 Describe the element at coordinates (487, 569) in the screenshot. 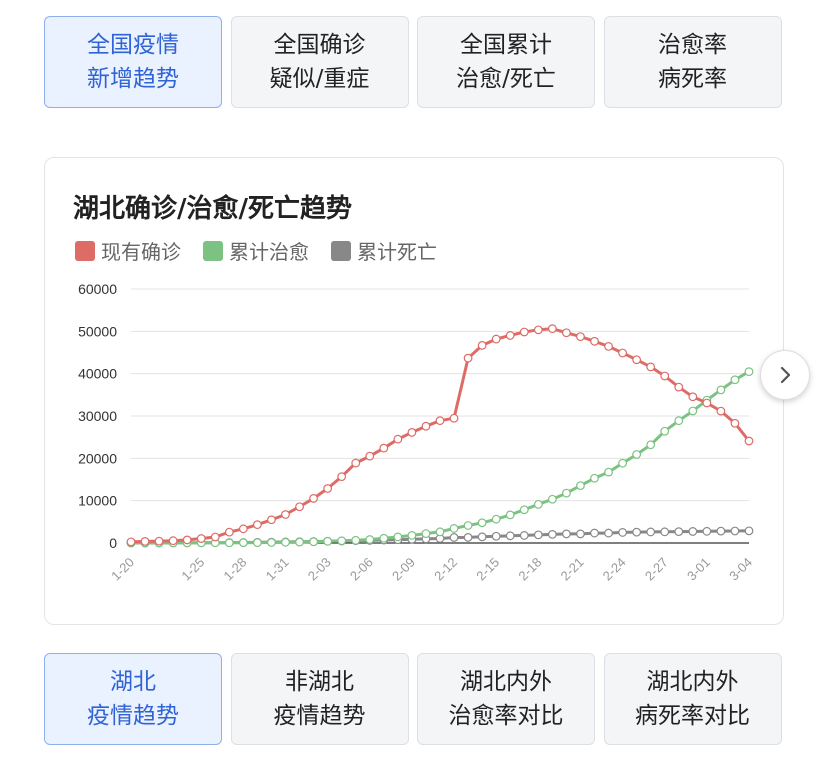

I see `x-tick-label: 2-15` at that location.